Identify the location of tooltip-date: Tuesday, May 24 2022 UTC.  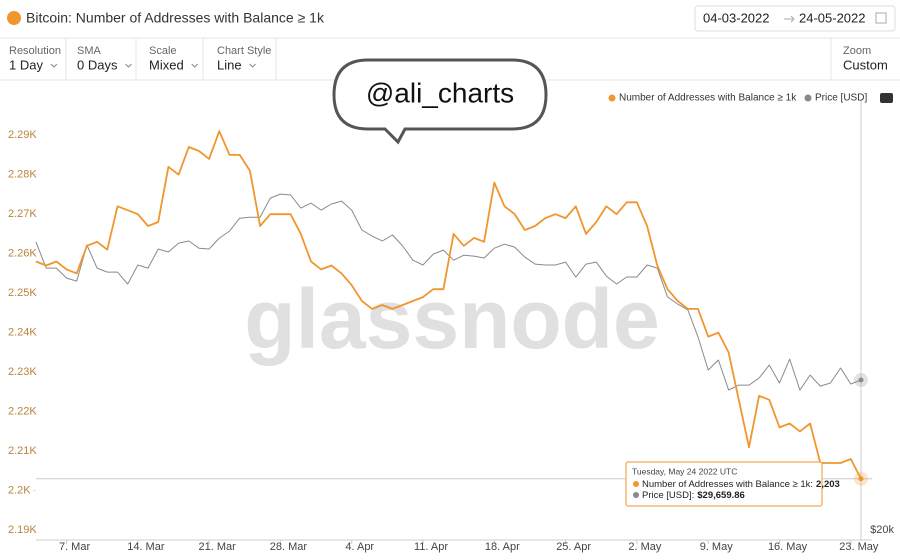
(684, 471).